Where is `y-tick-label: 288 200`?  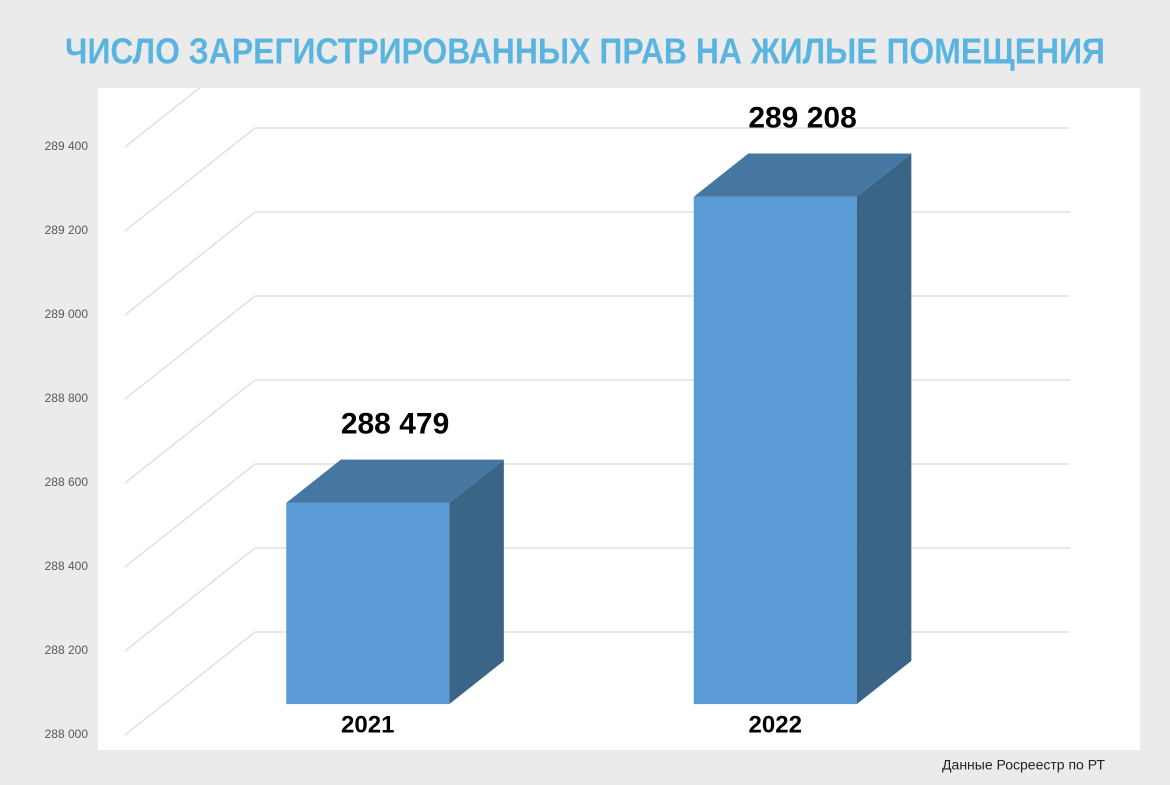 y-tick-label: 288 200 is located at coordinates (67, 650).